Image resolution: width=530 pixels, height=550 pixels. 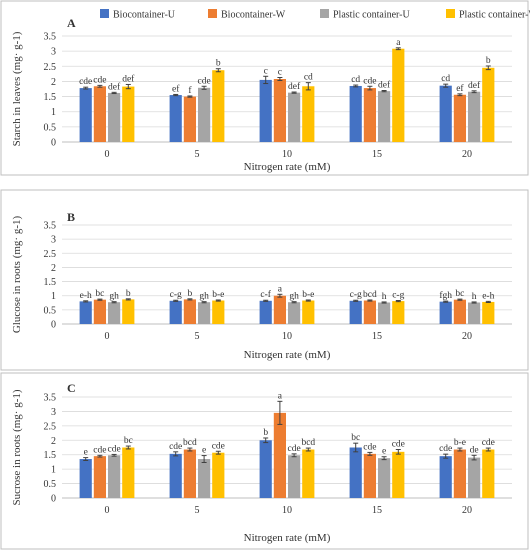 What do you see at coordinates (71, 388) in the screenshot?
I see `panel-letter: C` at bounding box center [71, 388].